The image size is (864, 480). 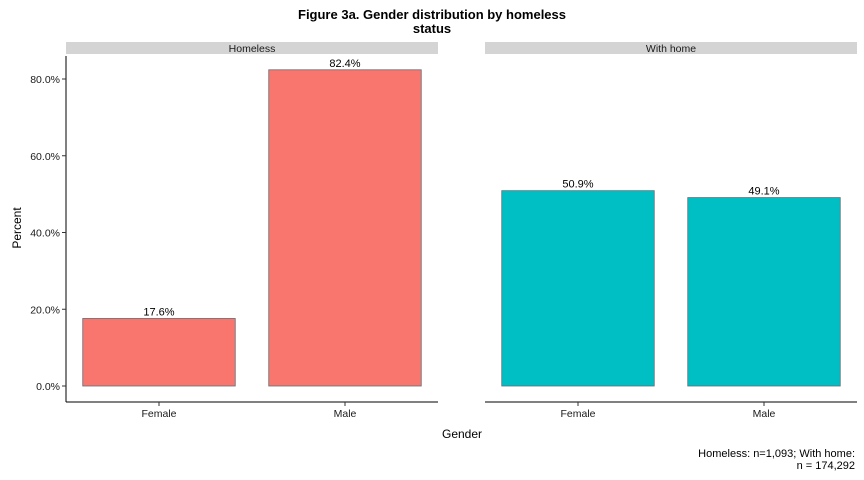 What do you see at coordinates (763, 192) in the screenshot?
I see `data-label: 49.1%` at bounding box center [763, 192].